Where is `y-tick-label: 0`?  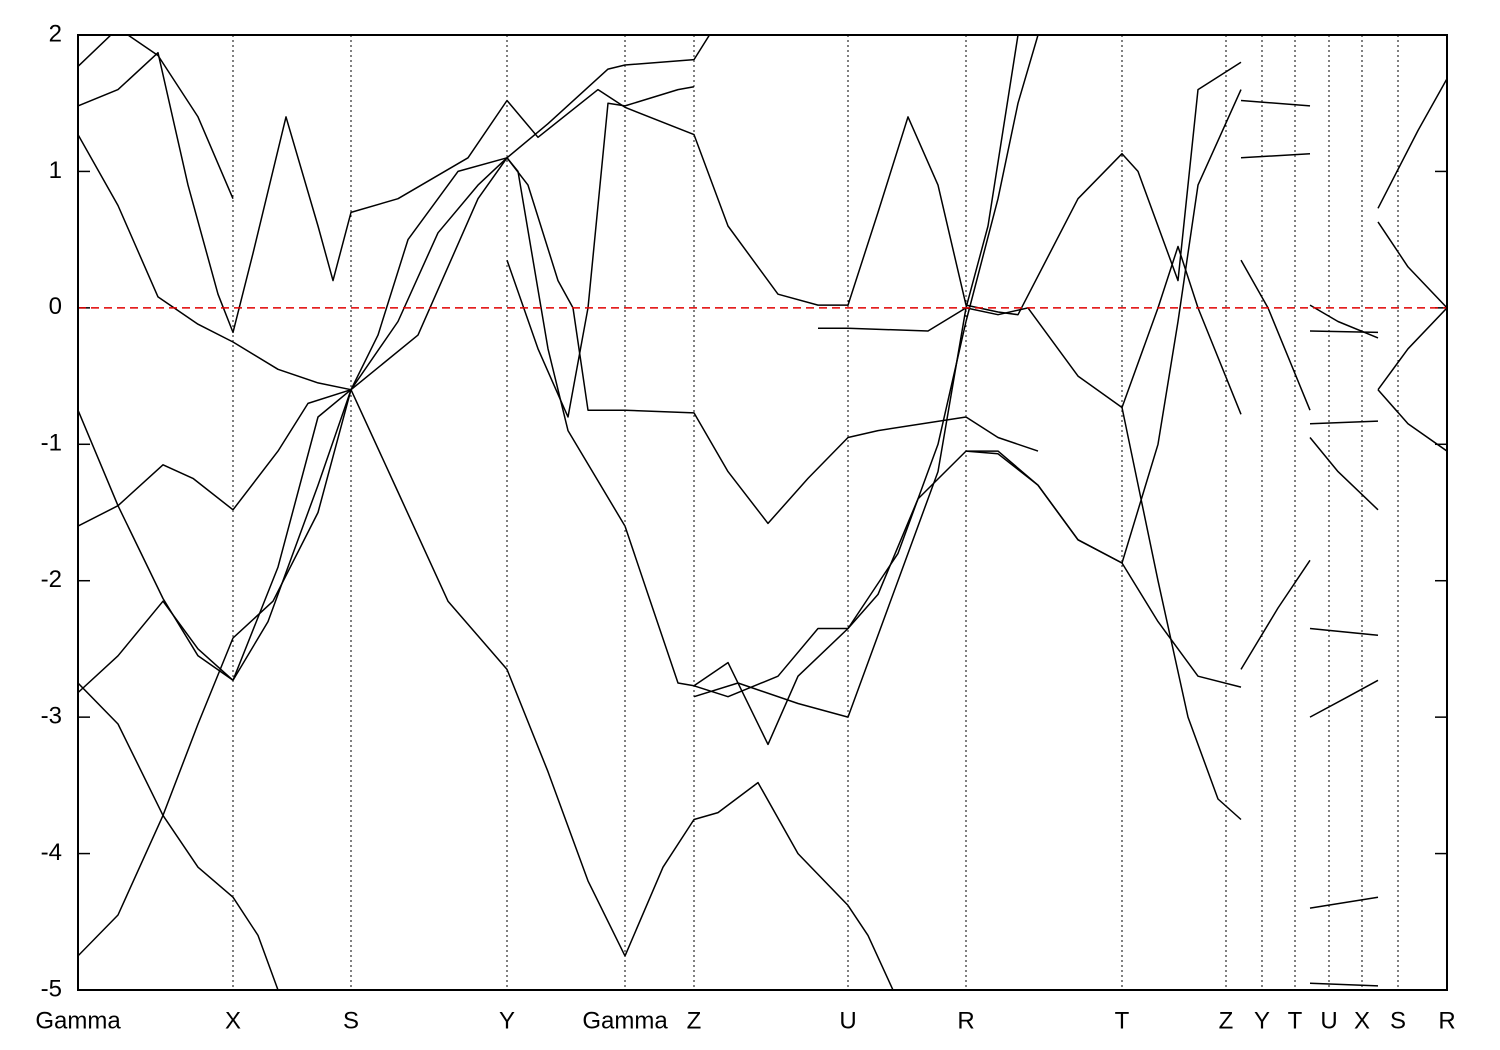 y-tick-label: 0 is located at coordinates (55, 306).